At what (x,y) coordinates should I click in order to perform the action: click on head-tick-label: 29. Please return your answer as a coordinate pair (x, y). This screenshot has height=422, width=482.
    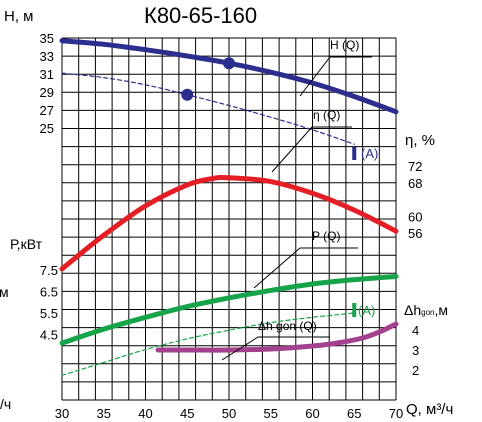
    Looking at the image, I should click on (47, 92).